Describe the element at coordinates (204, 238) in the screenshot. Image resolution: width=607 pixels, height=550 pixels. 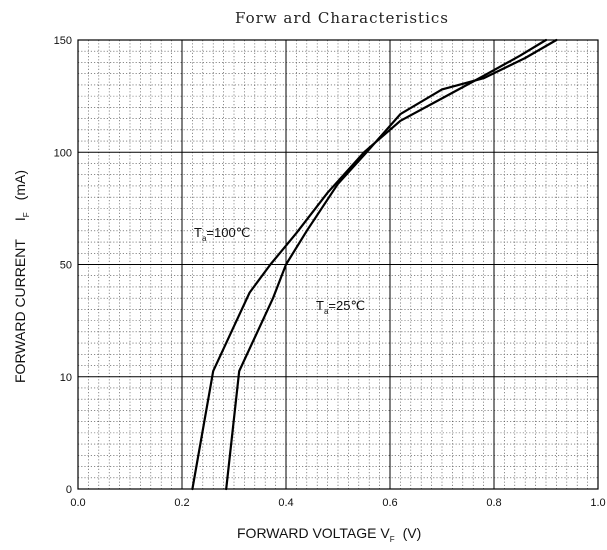
I see `series-label-ta-100-sub: a` at that location.